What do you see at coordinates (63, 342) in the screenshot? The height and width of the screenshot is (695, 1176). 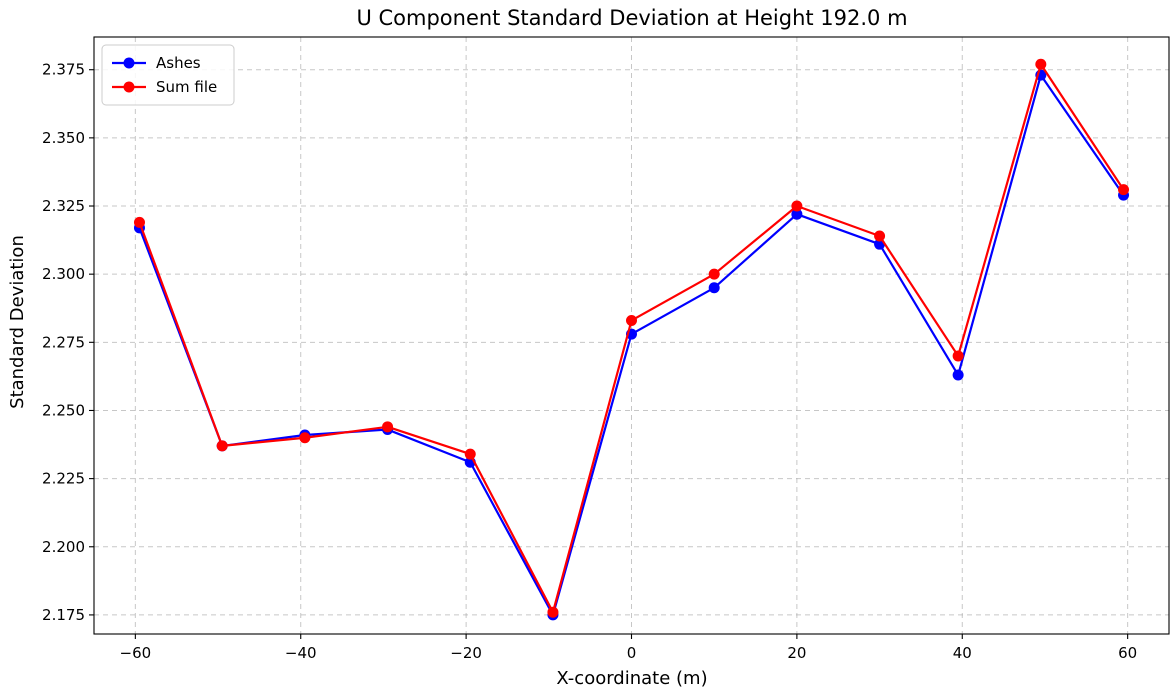 I see `y-tick-label: 2.275` at bounding box center [63, 342].